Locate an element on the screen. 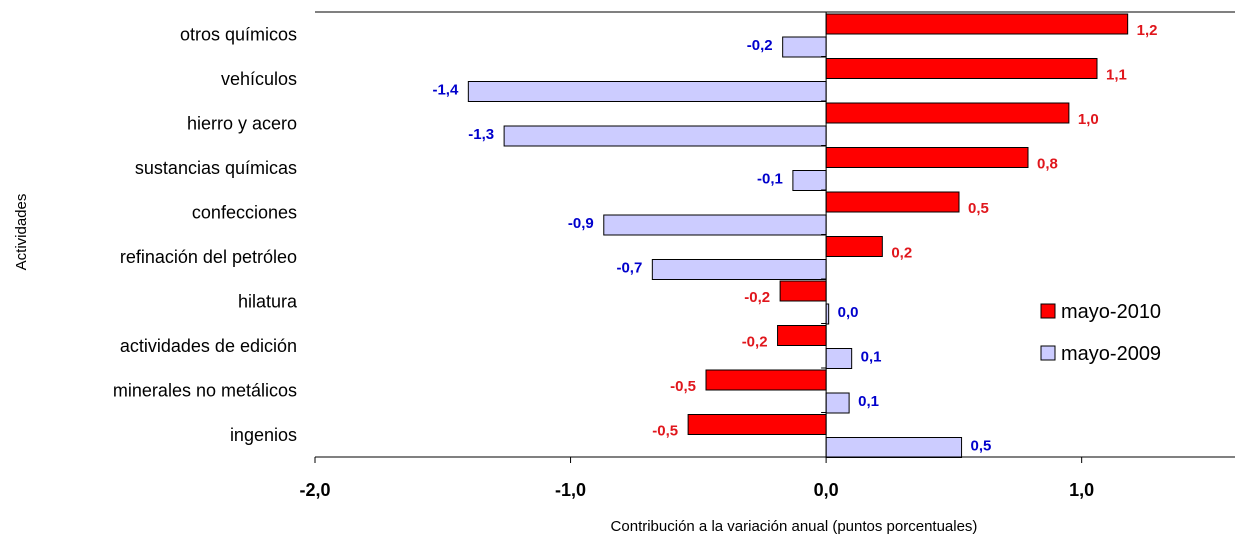  x-tick-label: 0,0 is located at coordinates (826, 490).